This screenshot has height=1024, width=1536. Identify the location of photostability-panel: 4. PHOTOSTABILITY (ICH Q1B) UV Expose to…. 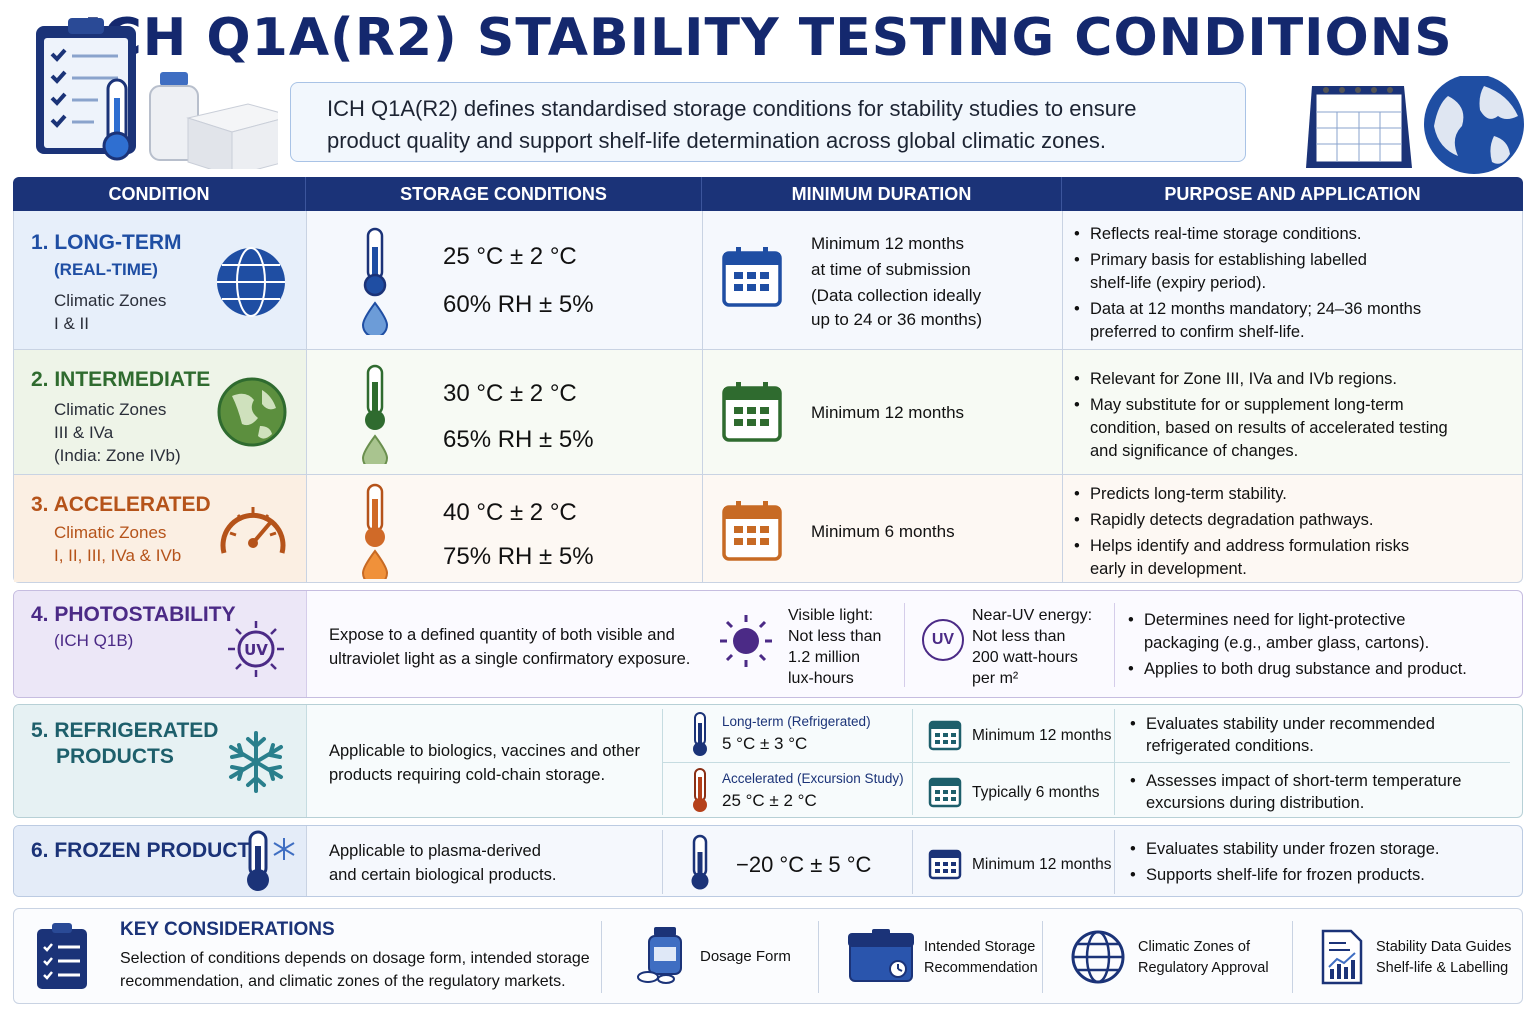
(768, 644).